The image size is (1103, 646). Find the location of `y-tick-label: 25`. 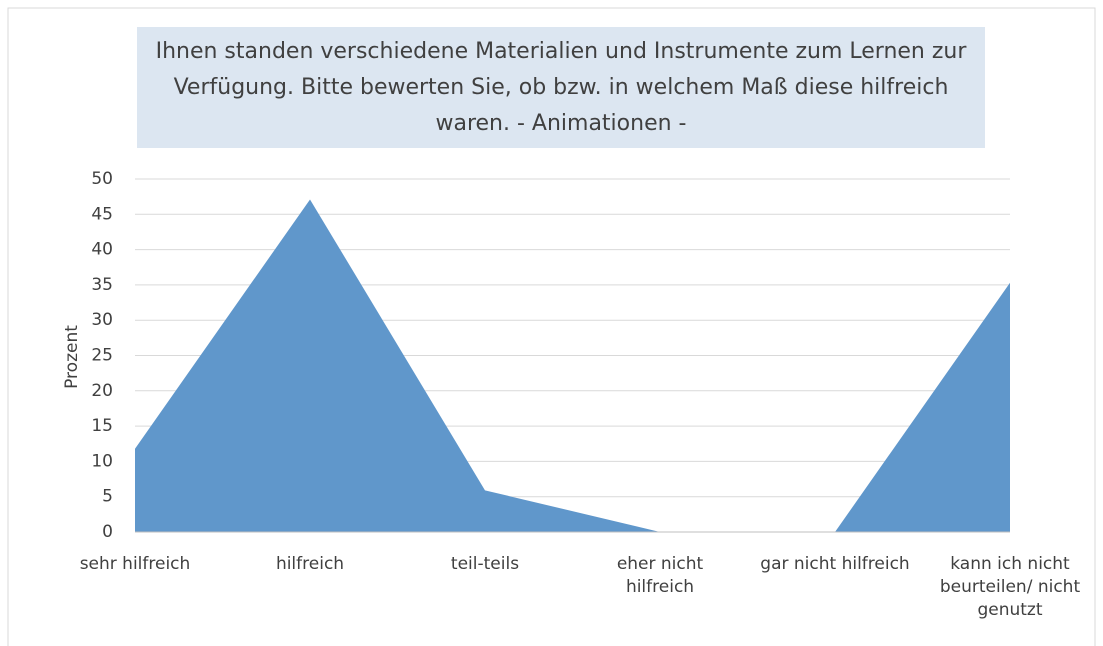

y-tick-label: 25 is located at coordinates (102, 356).